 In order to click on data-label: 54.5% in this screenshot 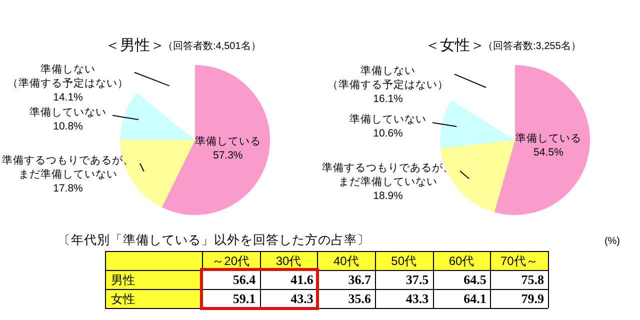, I will do `click(549, 152)`.